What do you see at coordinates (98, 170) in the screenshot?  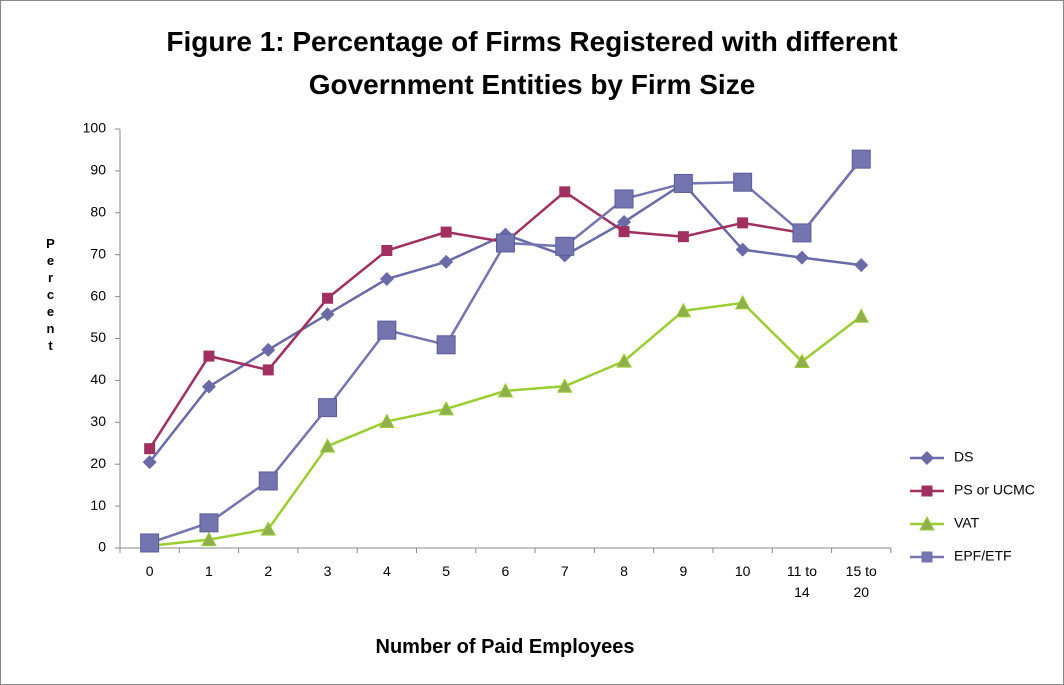 I see `y-tick-label: 90` at bounding box center [98, 170].